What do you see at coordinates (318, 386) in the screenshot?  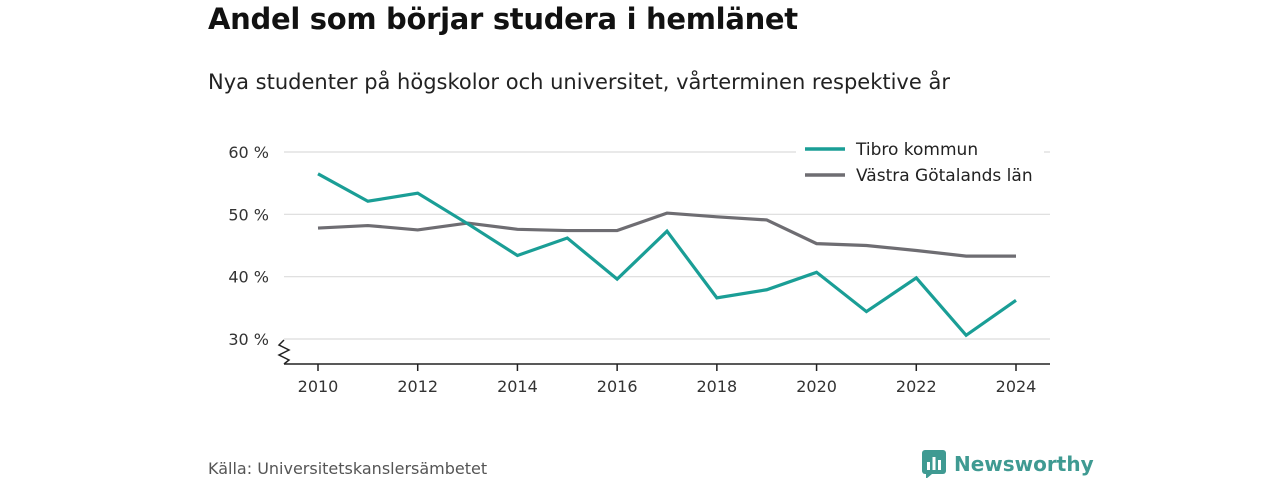 I see `x-tick-label: 2010` at bounding box center [318, 386].